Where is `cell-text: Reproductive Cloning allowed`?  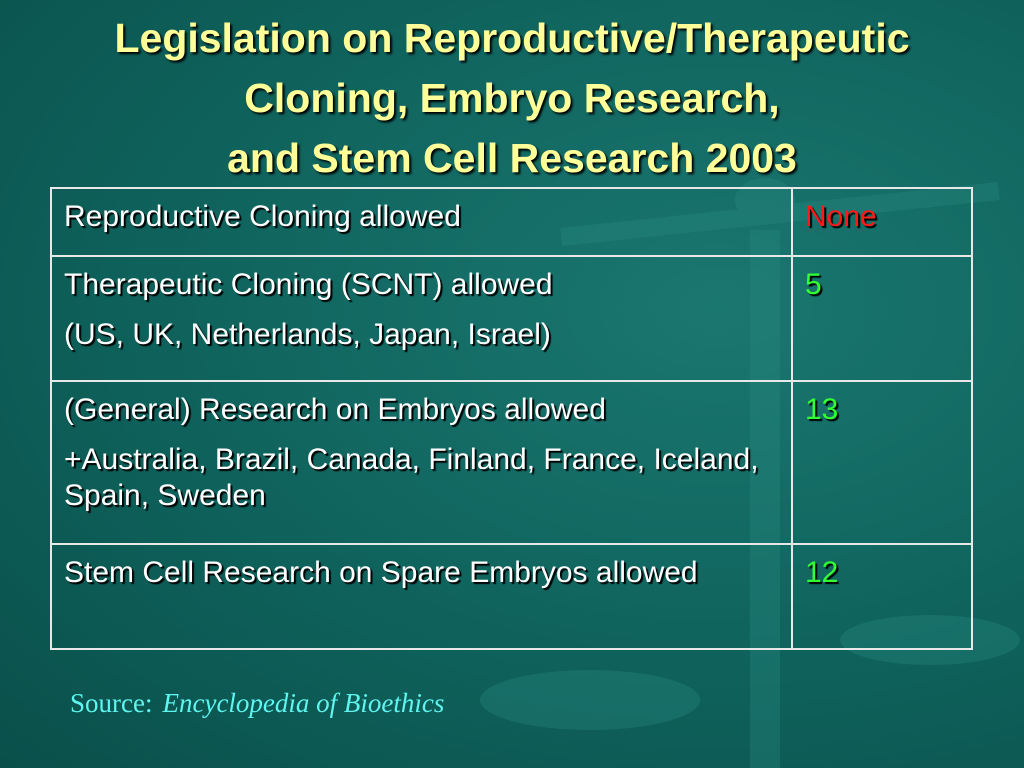
cell-text: Reproductive Cloning allowed is located at coordinates (262, 216).